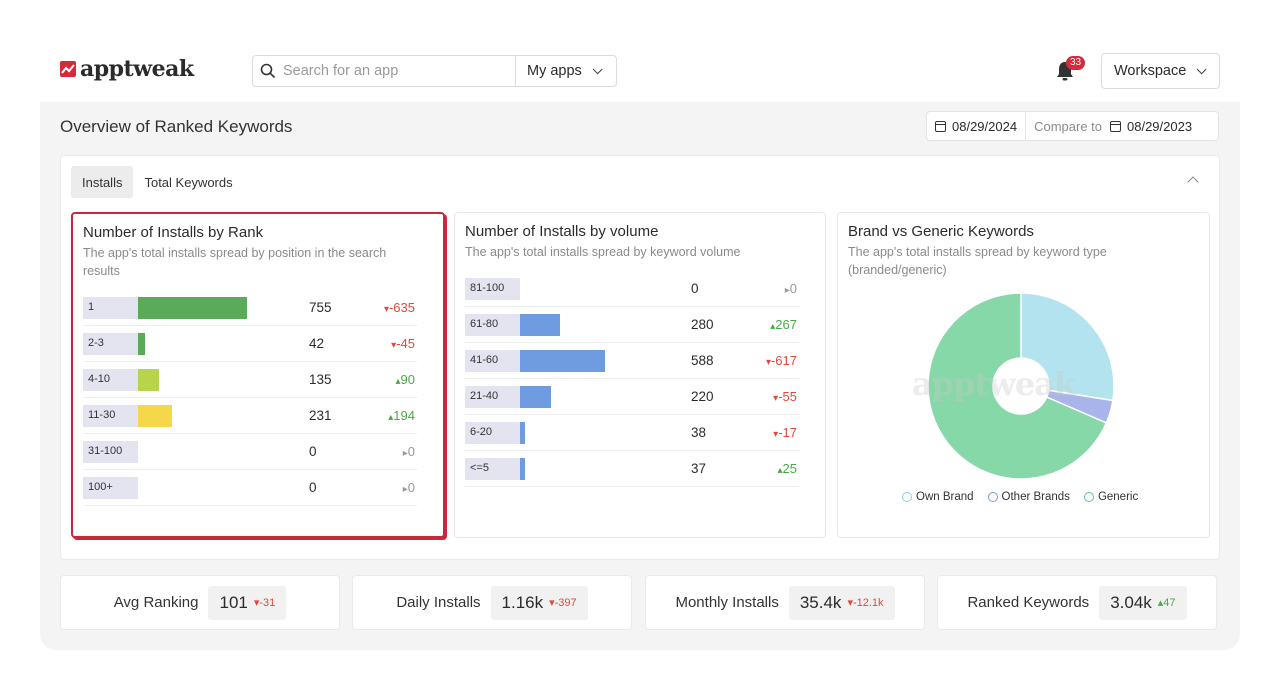 The width and height of the screenshot is (1280, 693). I want to click on volume-row-change: ▸0, so click(790, 288).